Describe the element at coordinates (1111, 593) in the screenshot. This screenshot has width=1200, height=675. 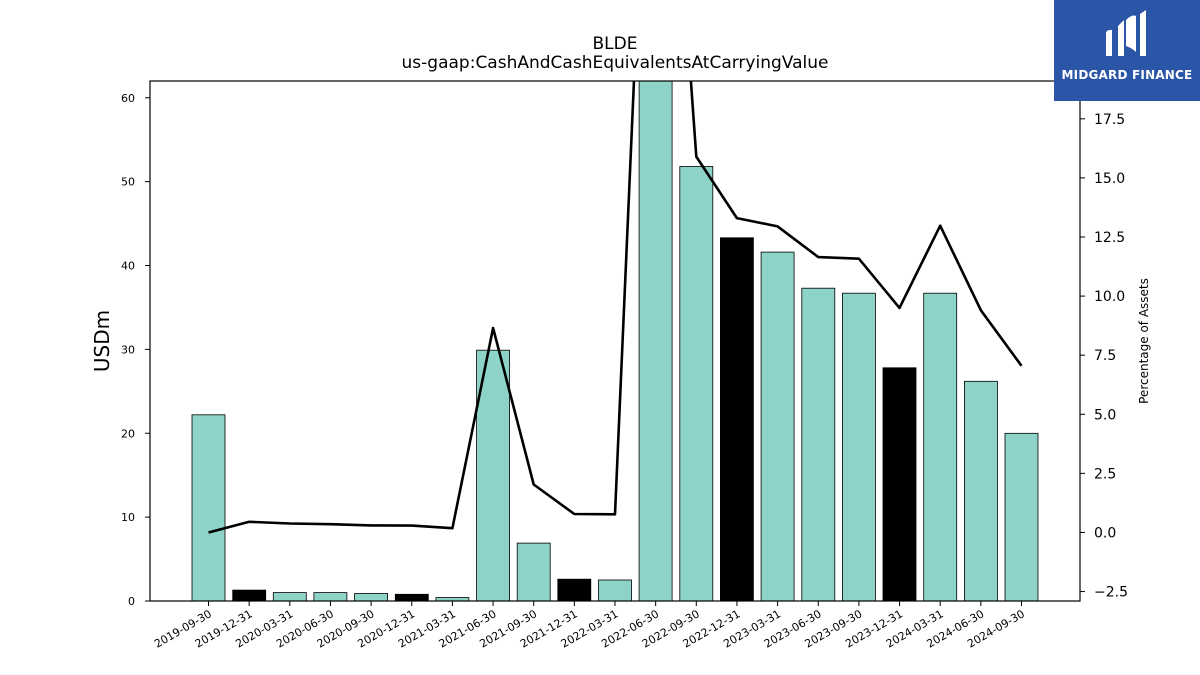
I see `y2-tick-label: −2.5` at that location.